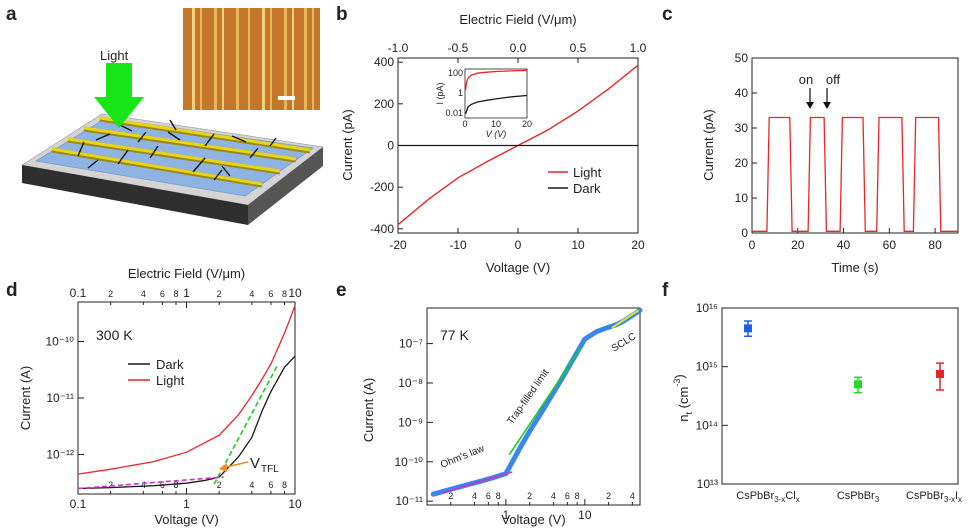 This screenshot has width=970, height=529. I want to click on micrograph-icon, so click(251, 59).